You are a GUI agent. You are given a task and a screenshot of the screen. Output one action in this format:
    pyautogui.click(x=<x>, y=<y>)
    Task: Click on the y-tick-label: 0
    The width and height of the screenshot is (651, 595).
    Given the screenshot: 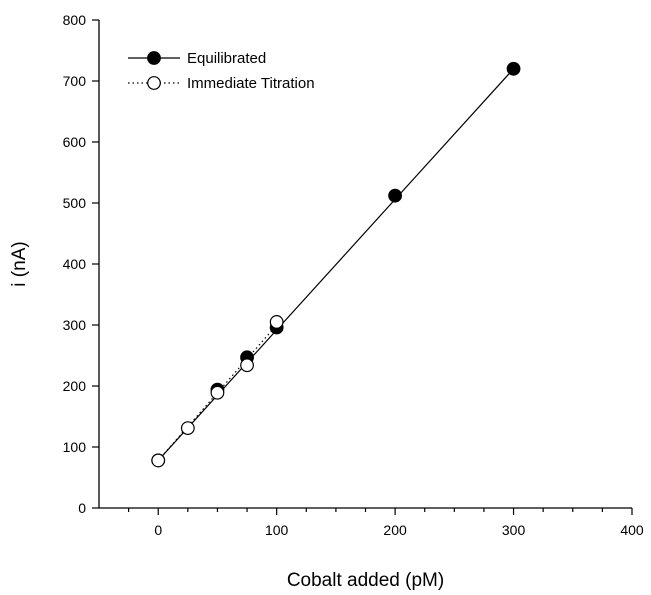 What is the action you would take?
    pyautogui.click(x=82, y=508)
    